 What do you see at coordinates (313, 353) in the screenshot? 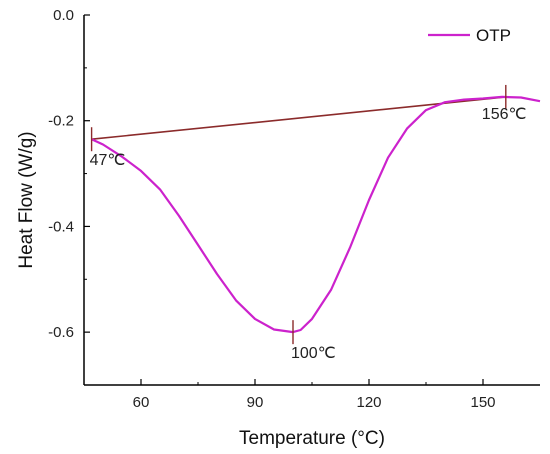
I see `annotation-label: 100℃` at bounding box center [313, 353].